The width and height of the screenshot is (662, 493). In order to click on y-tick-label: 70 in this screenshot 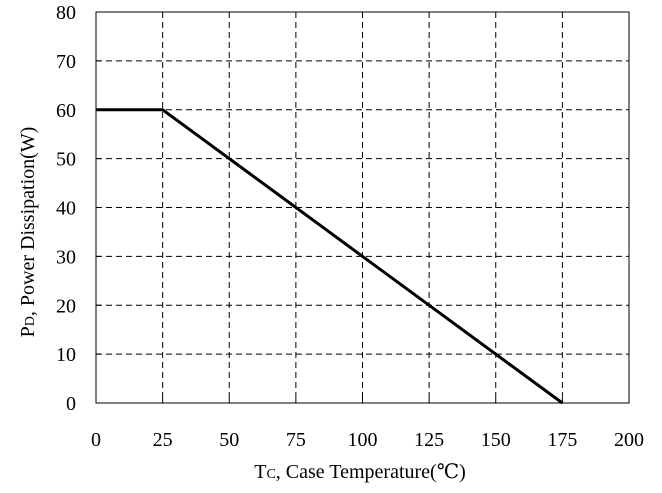, I will do `click(66, 62)`.